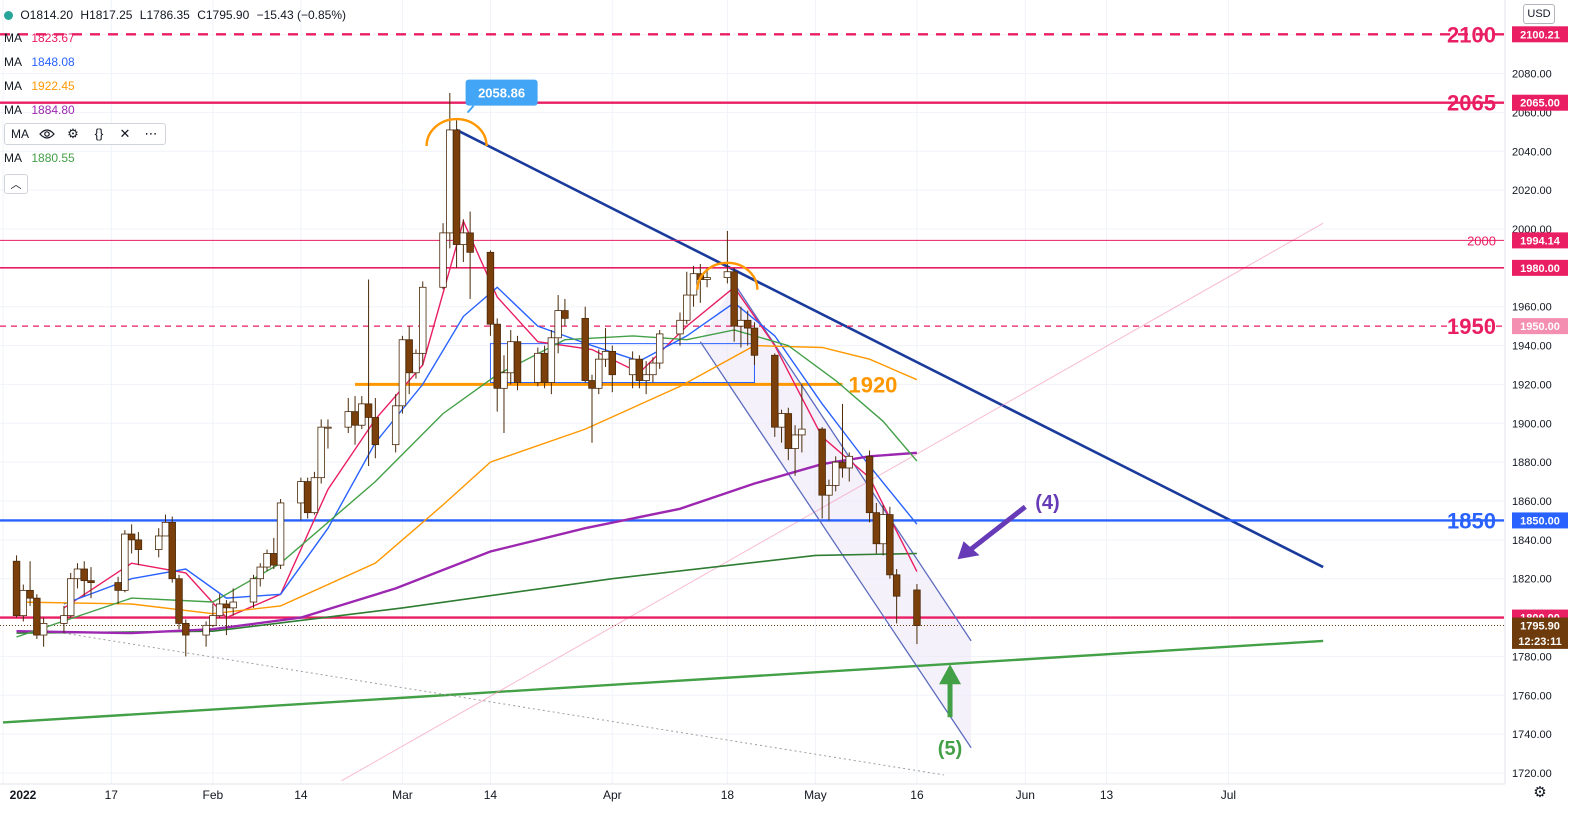  I want to click on eye-icon, so click(47, 134).